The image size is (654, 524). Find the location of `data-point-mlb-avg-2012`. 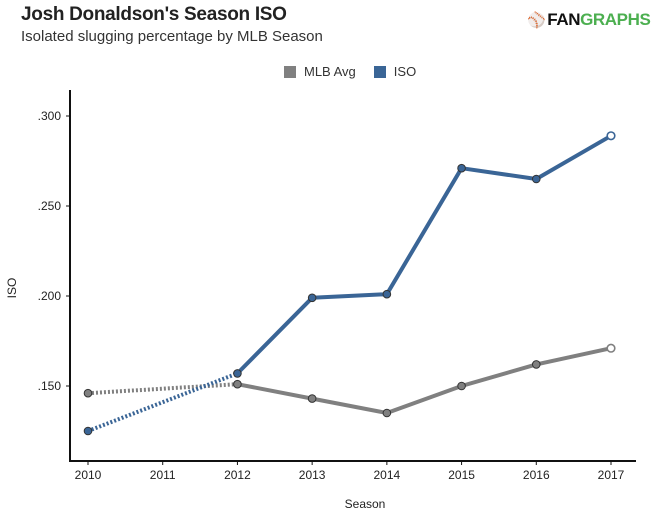

data-point-mlb-avg-2012 is located at coordinates (237, 384).